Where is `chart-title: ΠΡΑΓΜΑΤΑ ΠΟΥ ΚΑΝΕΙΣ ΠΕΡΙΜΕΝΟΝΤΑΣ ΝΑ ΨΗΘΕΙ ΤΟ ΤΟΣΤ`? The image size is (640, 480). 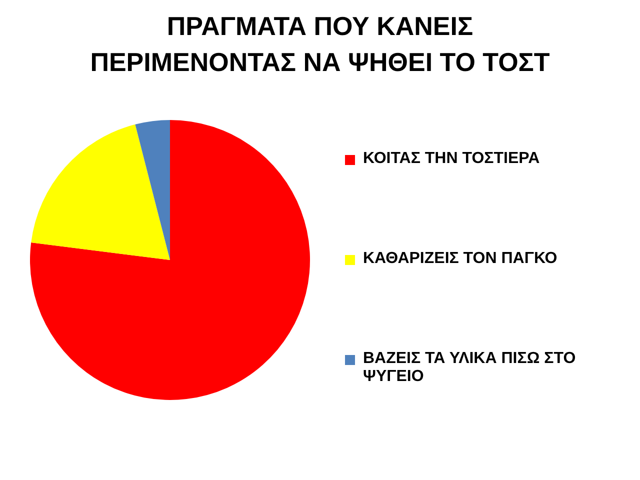 chart-title: ΠΡΑΓΜΑΤΑ ΠΟΥ ΚΑΝΕΙΣ ΠΕΡΙΜΕΝΟΝΤΑΣ ΝΑ ΨΗΘΕΙ ΤΟ ΤΟΣΤ is located at coordinates (320, 44).